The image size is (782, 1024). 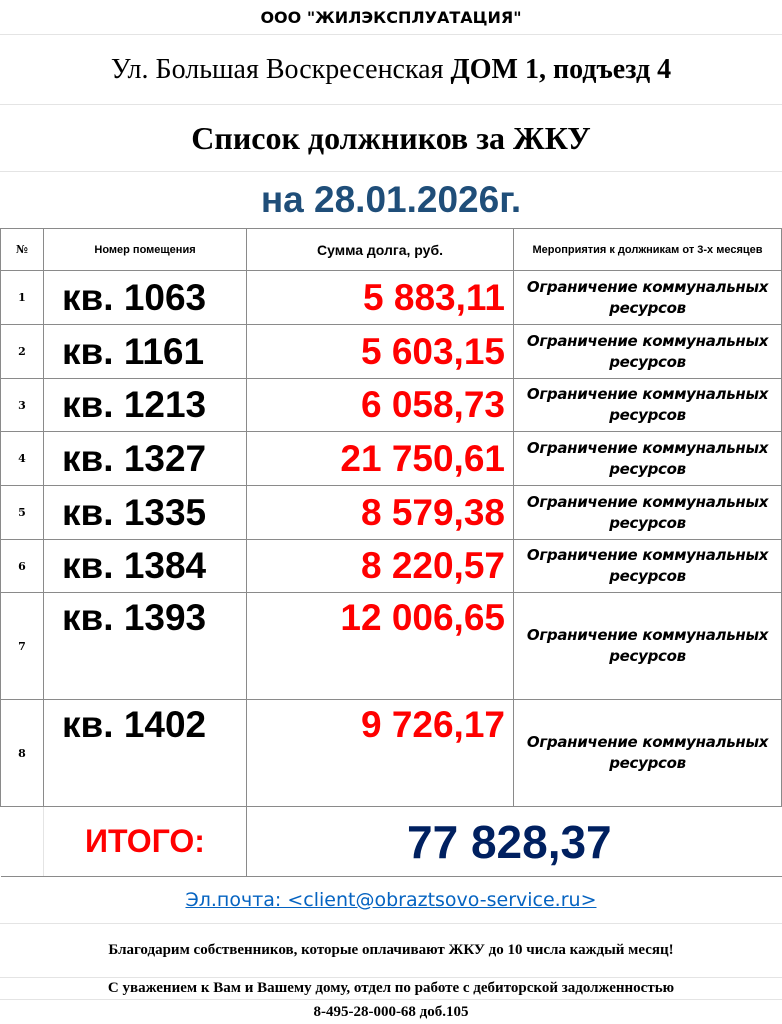 What do you see at coordinates (380, 512) in the screenshot?
I see `debt-amount: 8 579,38` at bounding box center [380, 512].